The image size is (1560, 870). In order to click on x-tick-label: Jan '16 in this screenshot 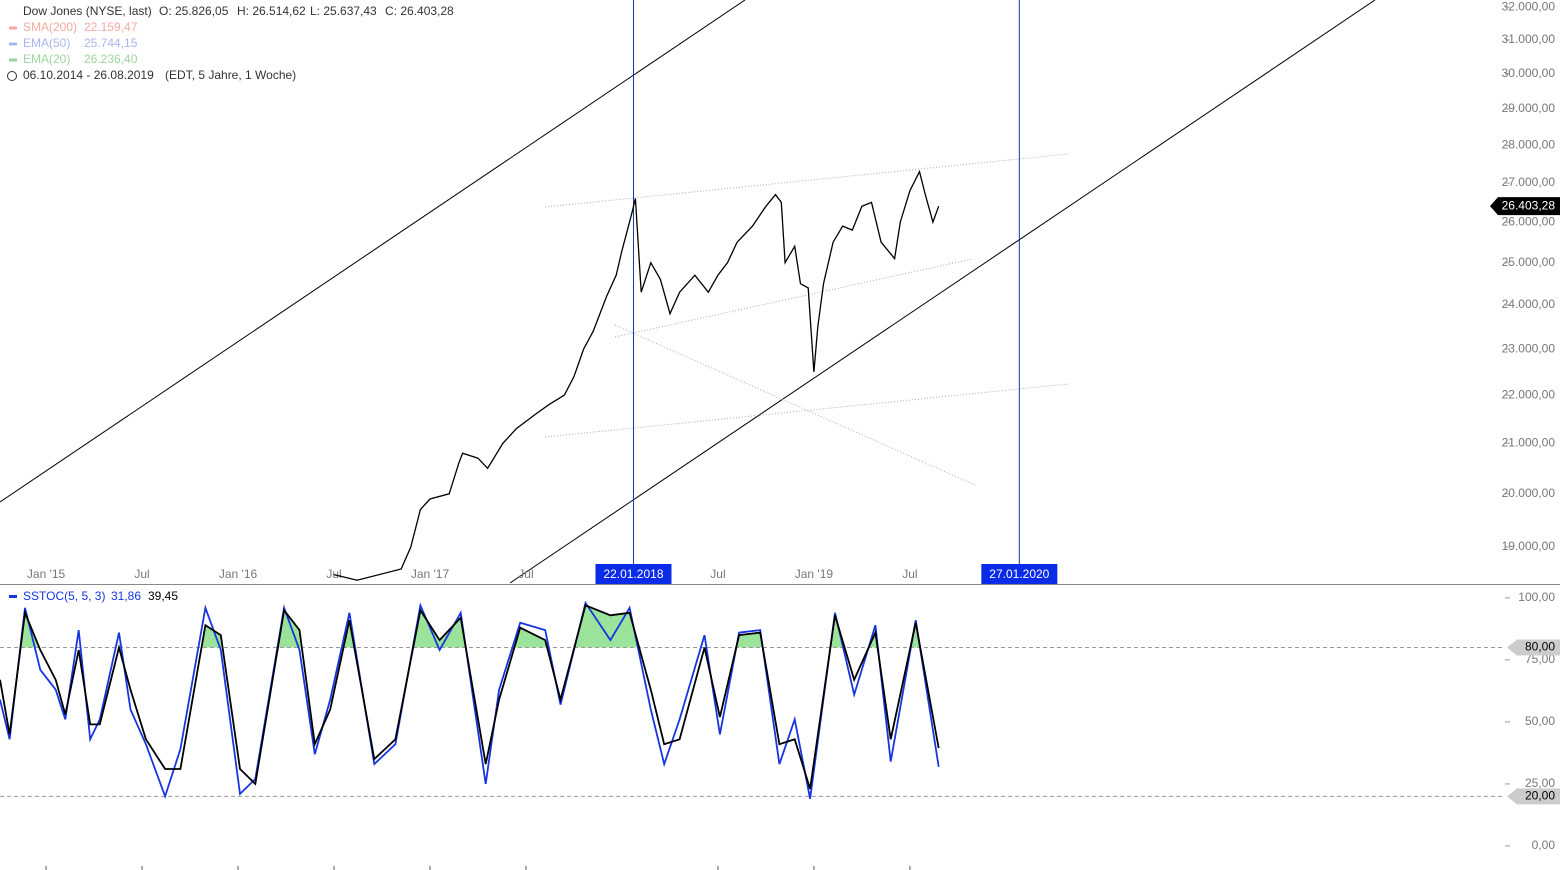, I will do `click(238, 574)`.